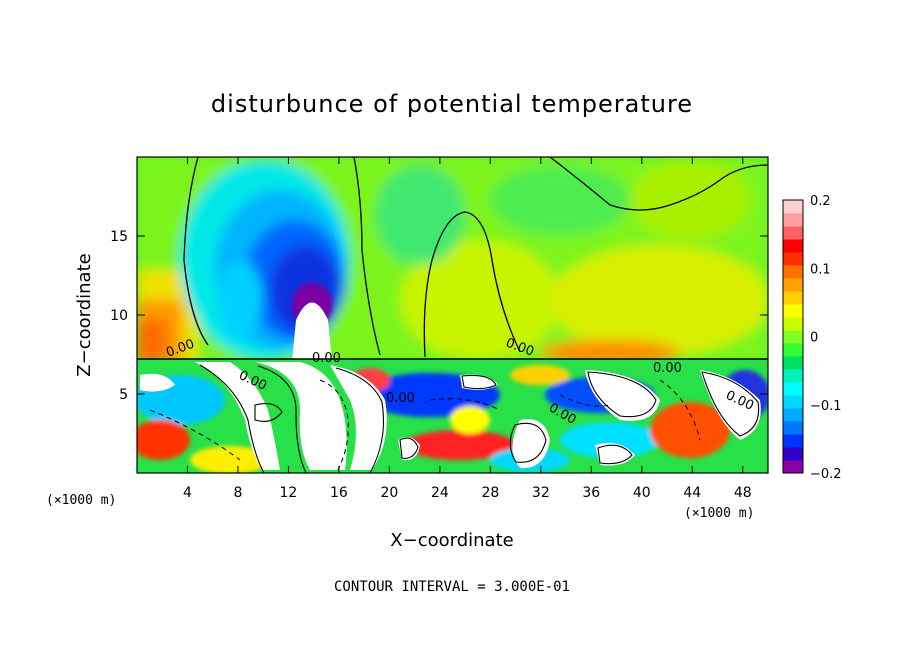  I want to click on chart-title: disturbunce of potential temperature, so click(452, 104).